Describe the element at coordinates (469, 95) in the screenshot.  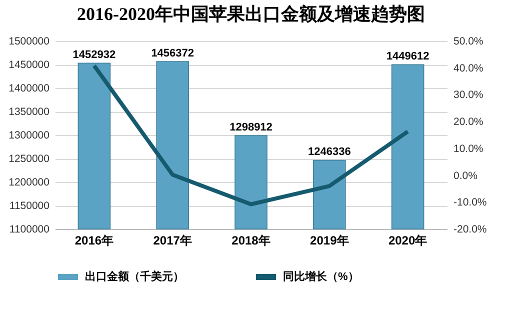
I see `y2-tick-label: 30.0%` at that location.